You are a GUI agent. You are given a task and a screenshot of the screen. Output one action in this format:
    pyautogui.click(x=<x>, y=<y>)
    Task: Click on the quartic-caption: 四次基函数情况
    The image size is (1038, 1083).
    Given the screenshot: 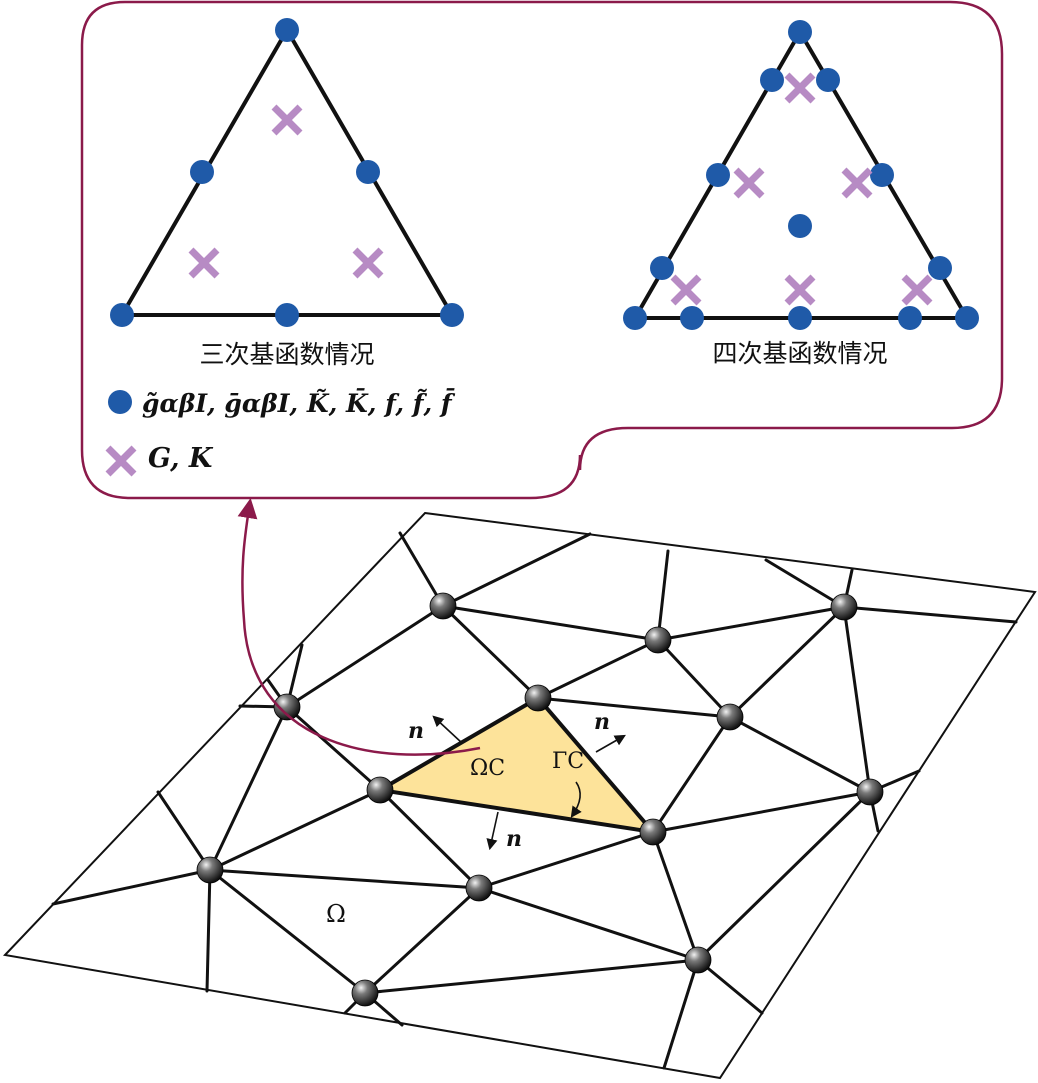 What is the action you would take?
    pyautogui.click(x=799, y=353)
    